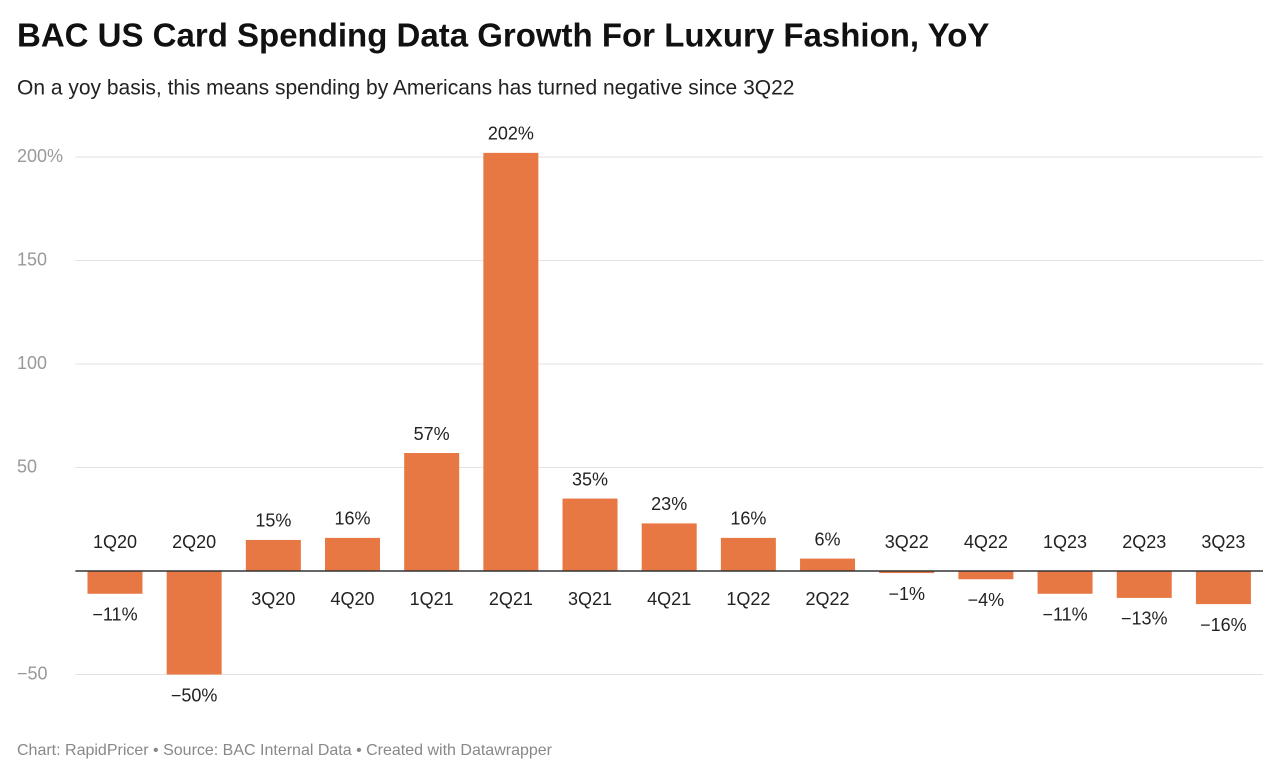 This screenshot has width=1280, height=779. What do you see at coordinates (432, 599) in the screenshot?
I see `x-tick-label: 1Q21` at bounding box center [432, 599].